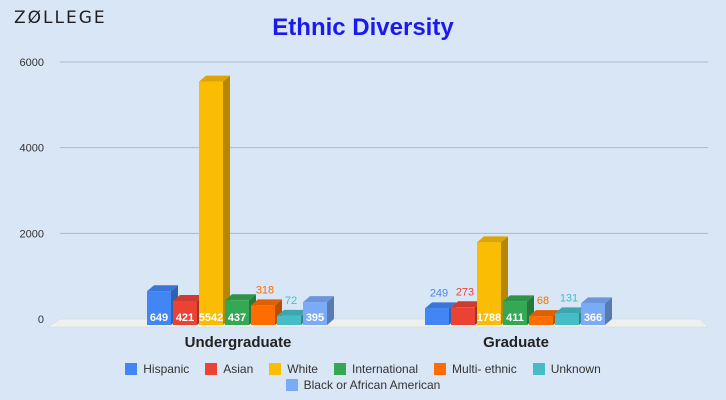  Describe the element at coordinates (302, 369) in the screenshot. I see `legend-label: White` at that location.